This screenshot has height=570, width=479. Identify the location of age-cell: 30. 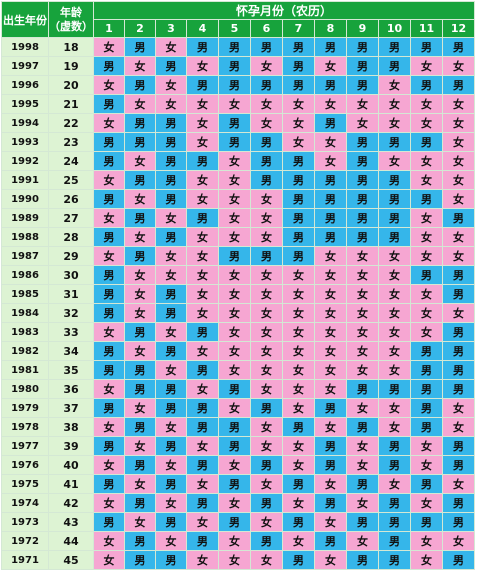
(71, 275).